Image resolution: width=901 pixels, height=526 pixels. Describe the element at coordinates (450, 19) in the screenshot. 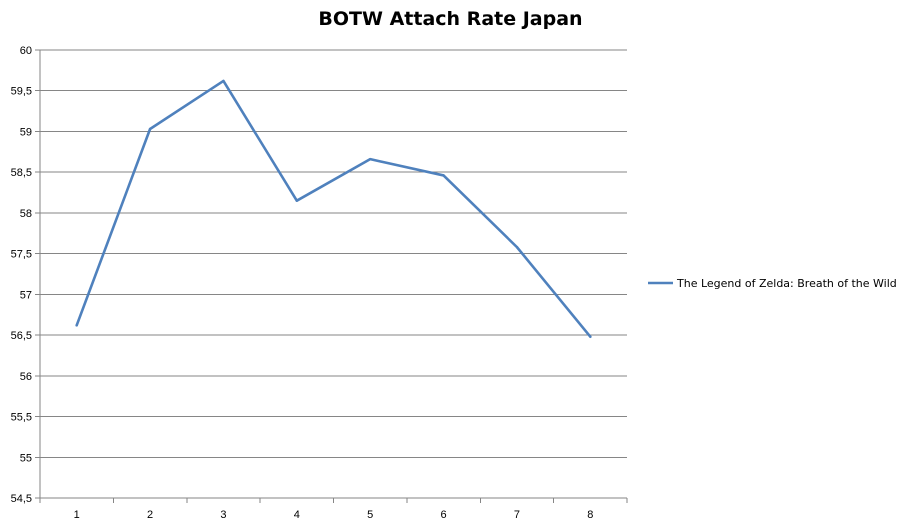

I see `chart-title: BOTW Attach Rate Japan` at that location.